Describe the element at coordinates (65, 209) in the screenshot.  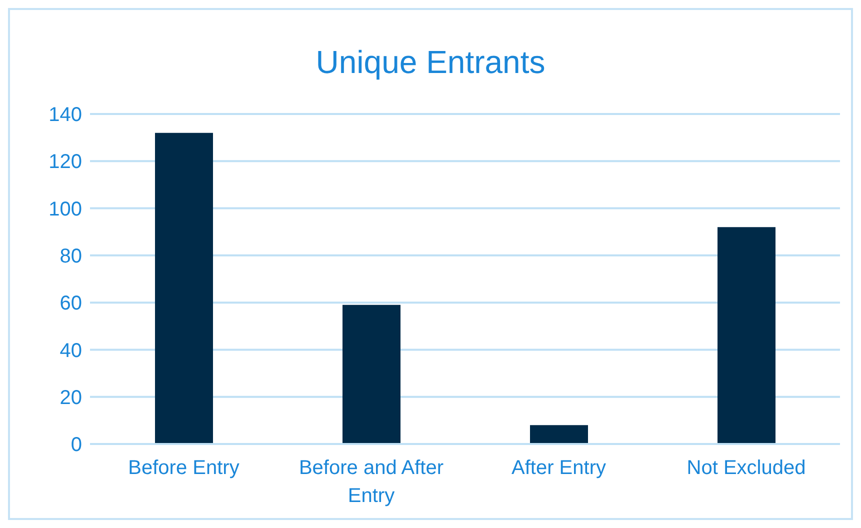
I see `y-tick-label: 100` at that location.